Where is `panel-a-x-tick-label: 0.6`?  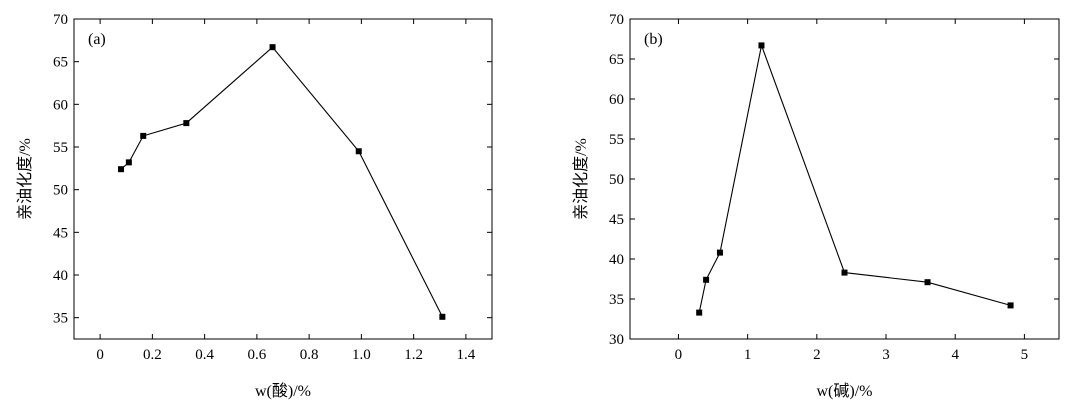 panel-a-x-tick-label: 0.6 is located at coordinates (257, 355).